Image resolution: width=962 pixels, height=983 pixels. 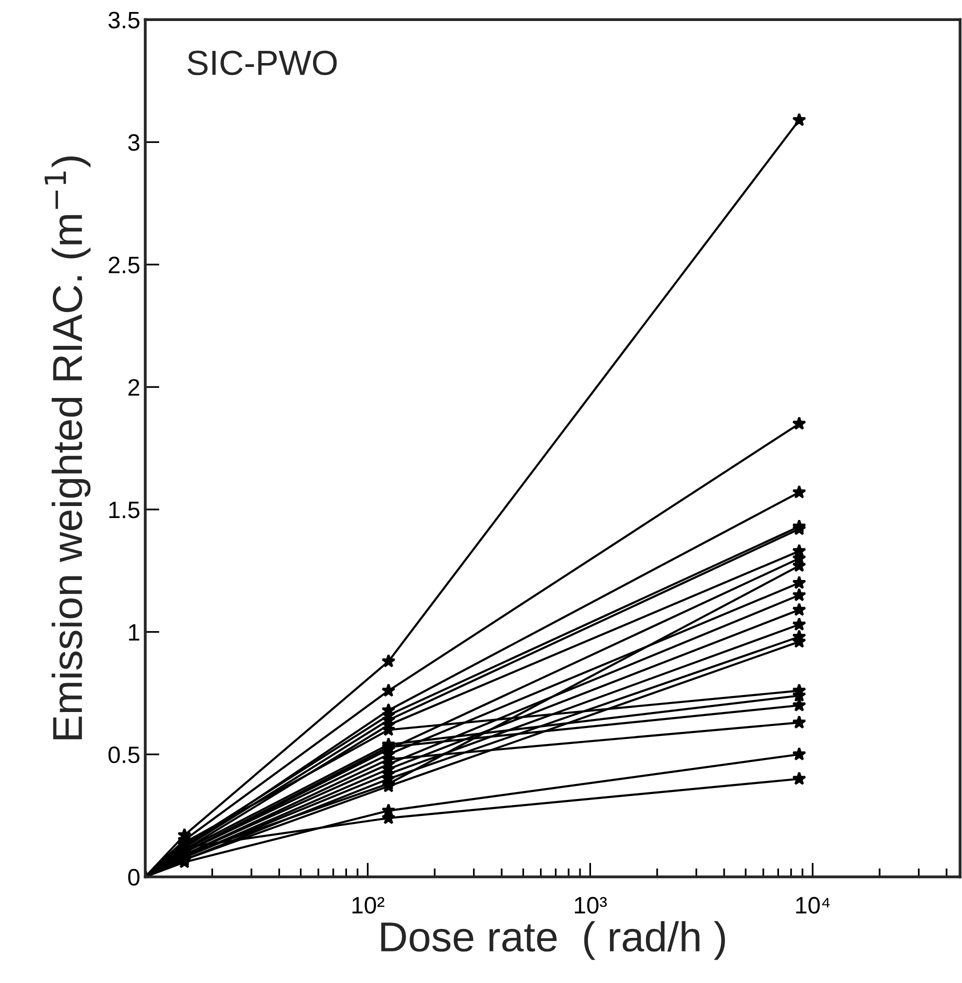 I want to click on x-tick-label: 10², so click(x=368, y=905).